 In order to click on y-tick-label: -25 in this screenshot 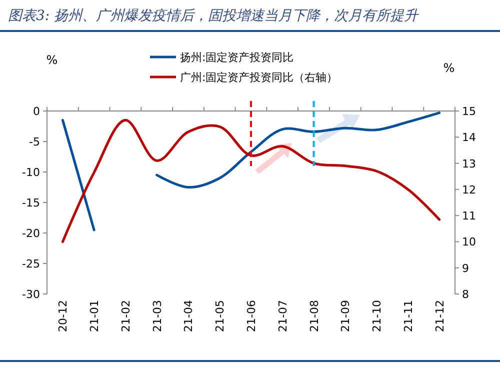, I will do `click(31, 264)`.